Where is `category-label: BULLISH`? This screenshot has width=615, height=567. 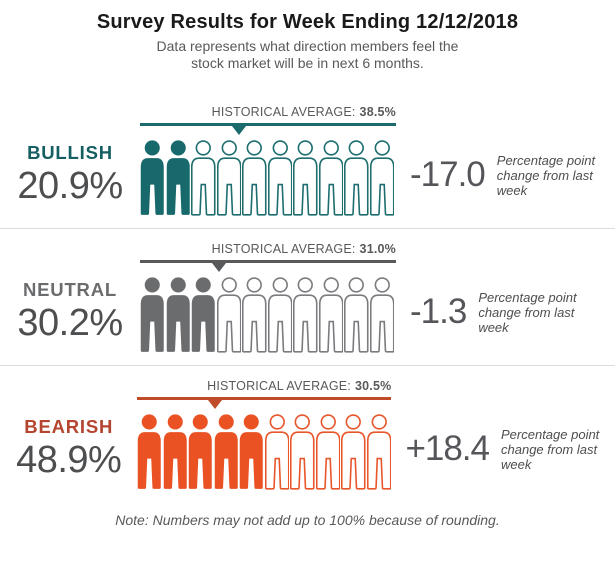
category-label: BULLISH is located at coordinates (70, 152).